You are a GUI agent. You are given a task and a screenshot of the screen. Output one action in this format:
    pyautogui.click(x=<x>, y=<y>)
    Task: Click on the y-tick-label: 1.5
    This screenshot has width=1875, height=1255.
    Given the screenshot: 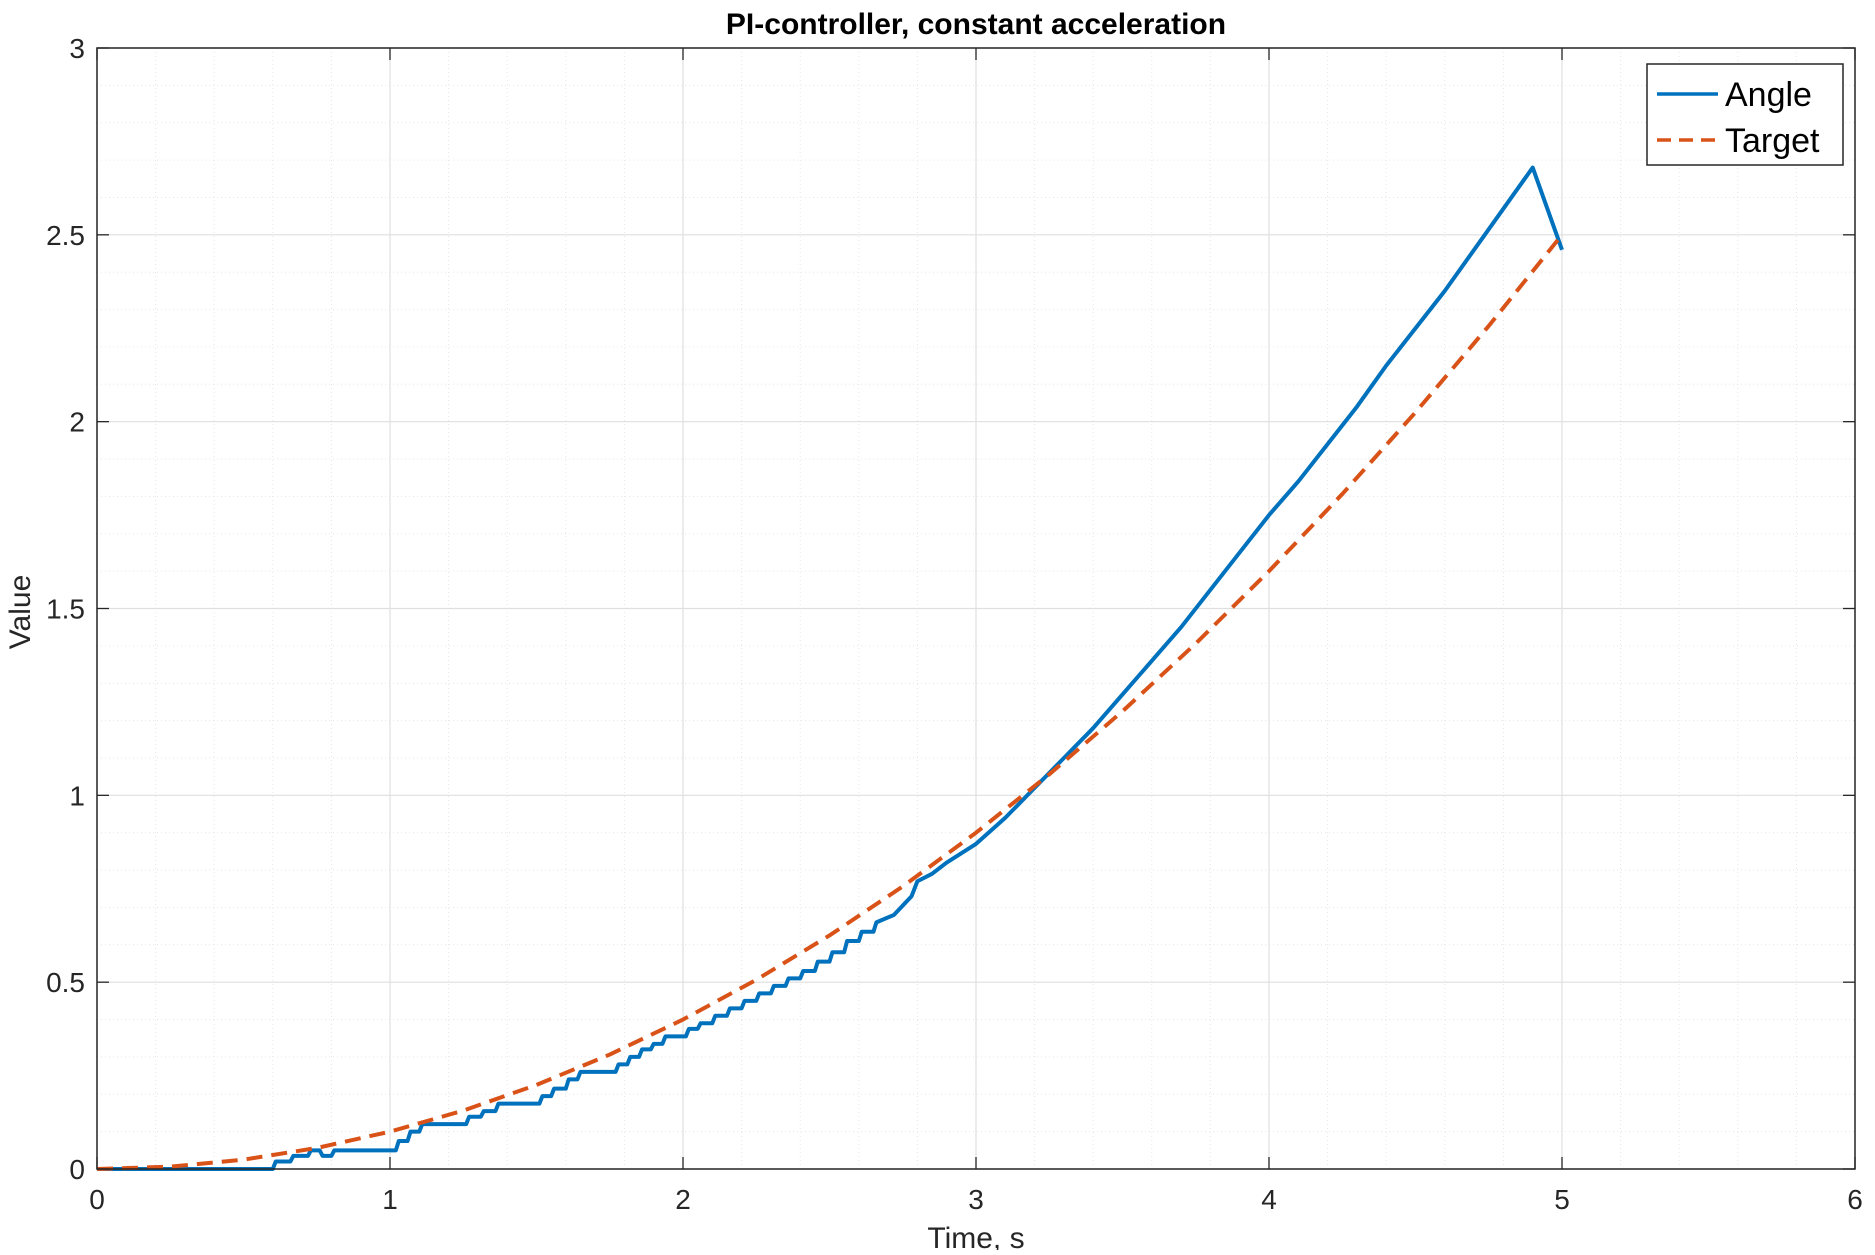 What is the action you would take?
    pyautogui.click(x=65, y=609)
    